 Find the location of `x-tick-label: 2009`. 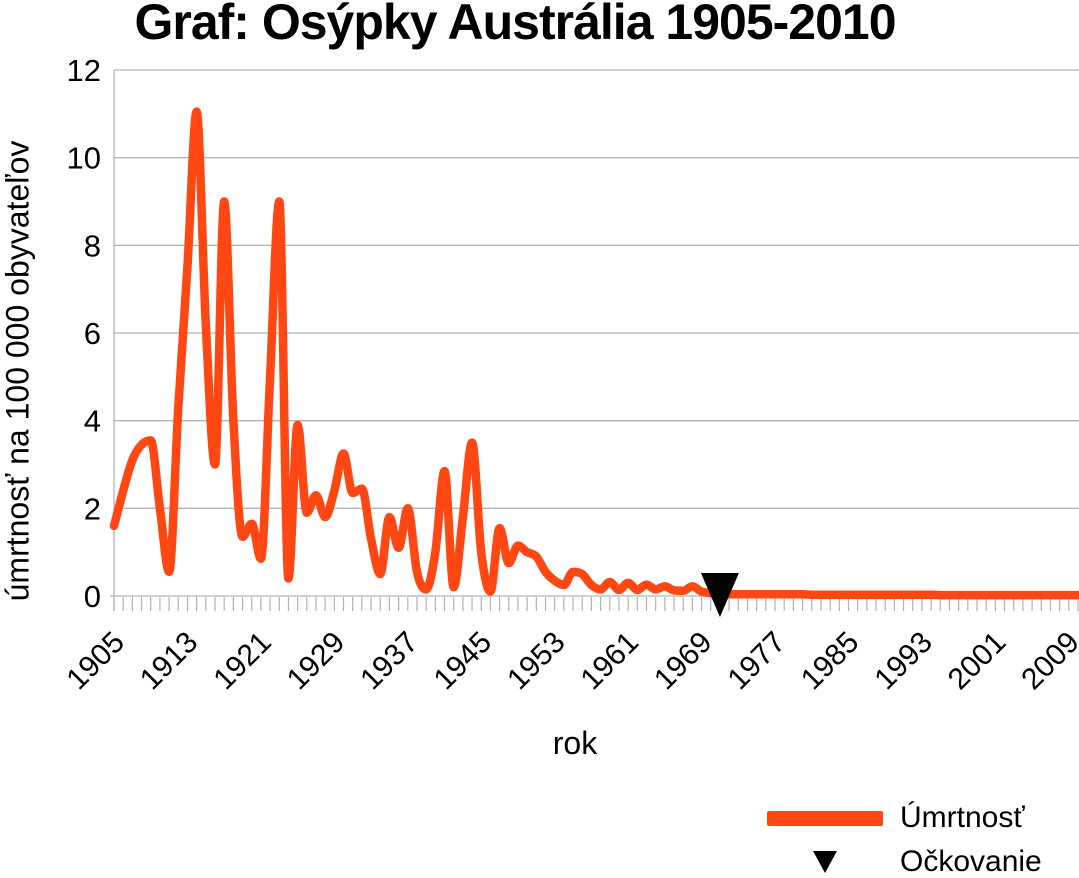

x-tick-label: 2009 is located at coordinates (1047, 661).